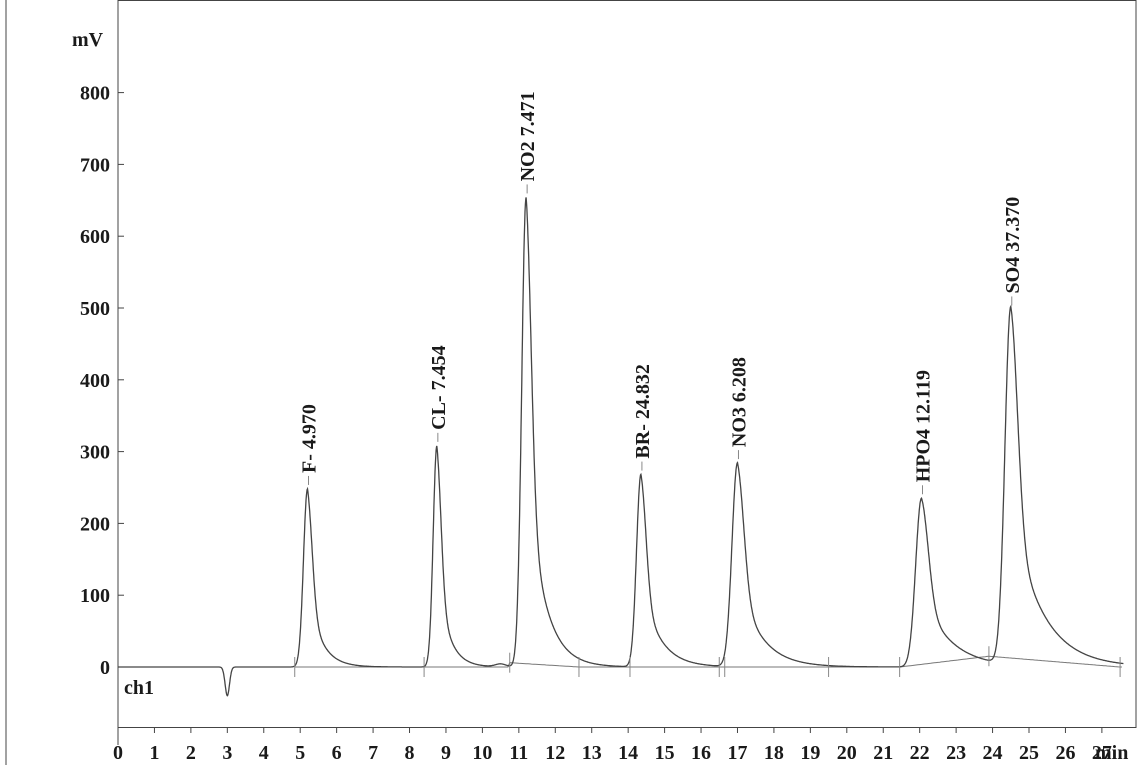 This screenshot has width=1137, height=765. I want to click on x-tick-label: 22, so click(920, 753).